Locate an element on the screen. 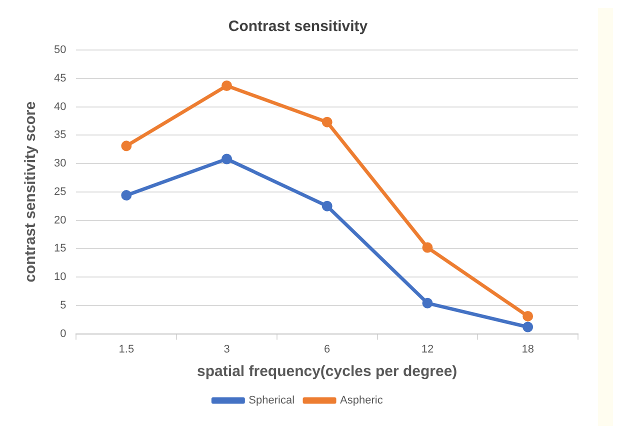 The width and height of the screenshot is (621, 434). x-tick-label: 3 is located at coordinates (227, 349).